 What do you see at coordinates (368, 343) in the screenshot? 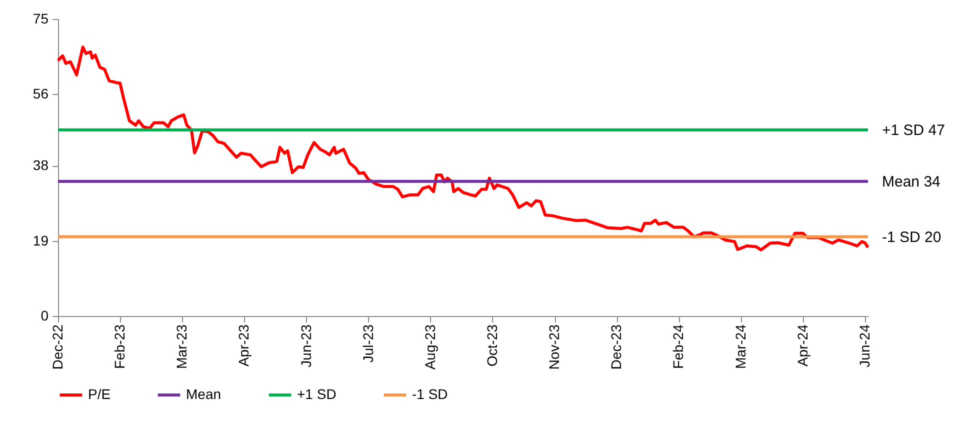
I see `x-tick-label: Jul-23` at bounding box center [368, 343].